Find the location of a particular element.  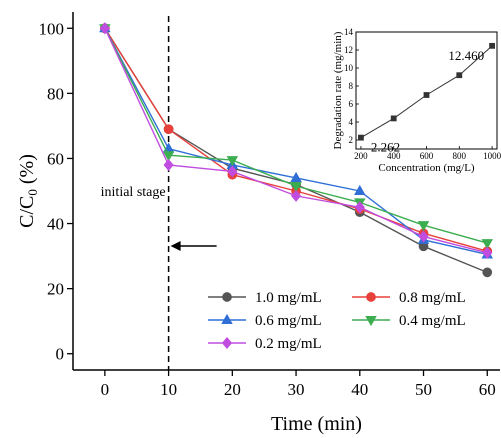

inset-y-tick-label: 2 is located at coordinates (351, 140).